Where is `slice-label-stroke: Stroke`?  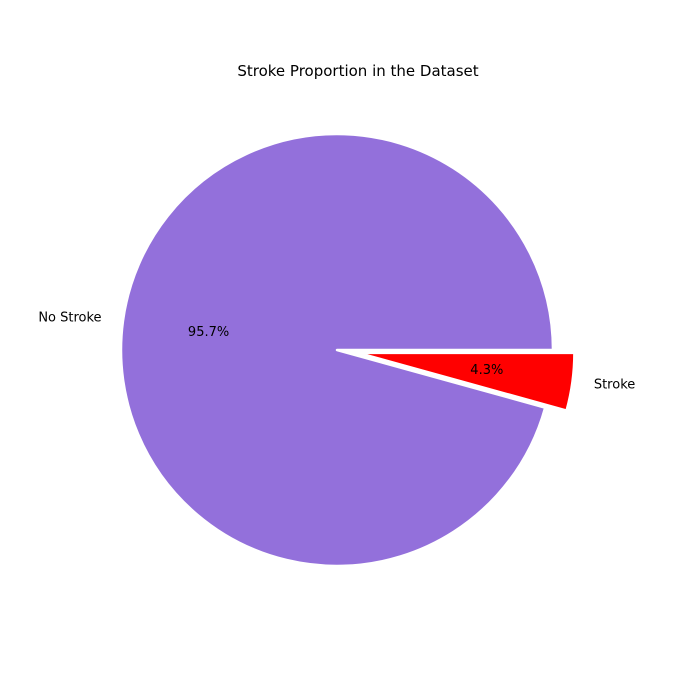 slice-label-stroke: Stroke is located at coordinates (614, 384).